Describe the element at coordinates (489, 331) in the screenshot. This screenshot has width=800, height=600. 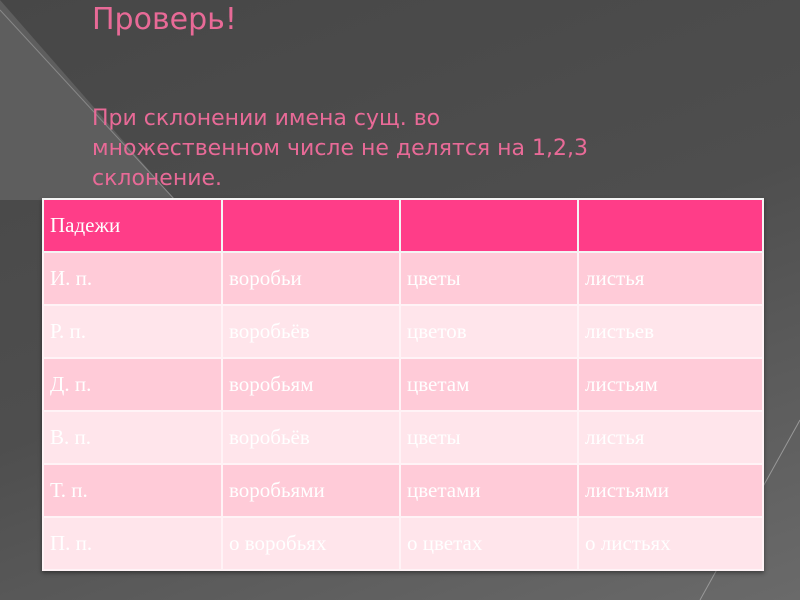
I see `table-cell: цветов` at that location.